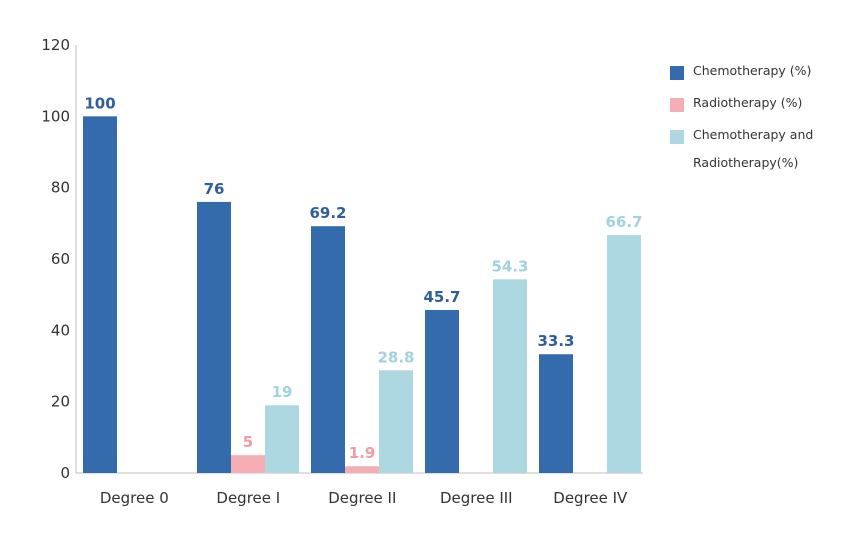  What do you see at coordinates (282, 392) in the screenshot?
I see `data-label: 19` at bounding box center [282, 392].